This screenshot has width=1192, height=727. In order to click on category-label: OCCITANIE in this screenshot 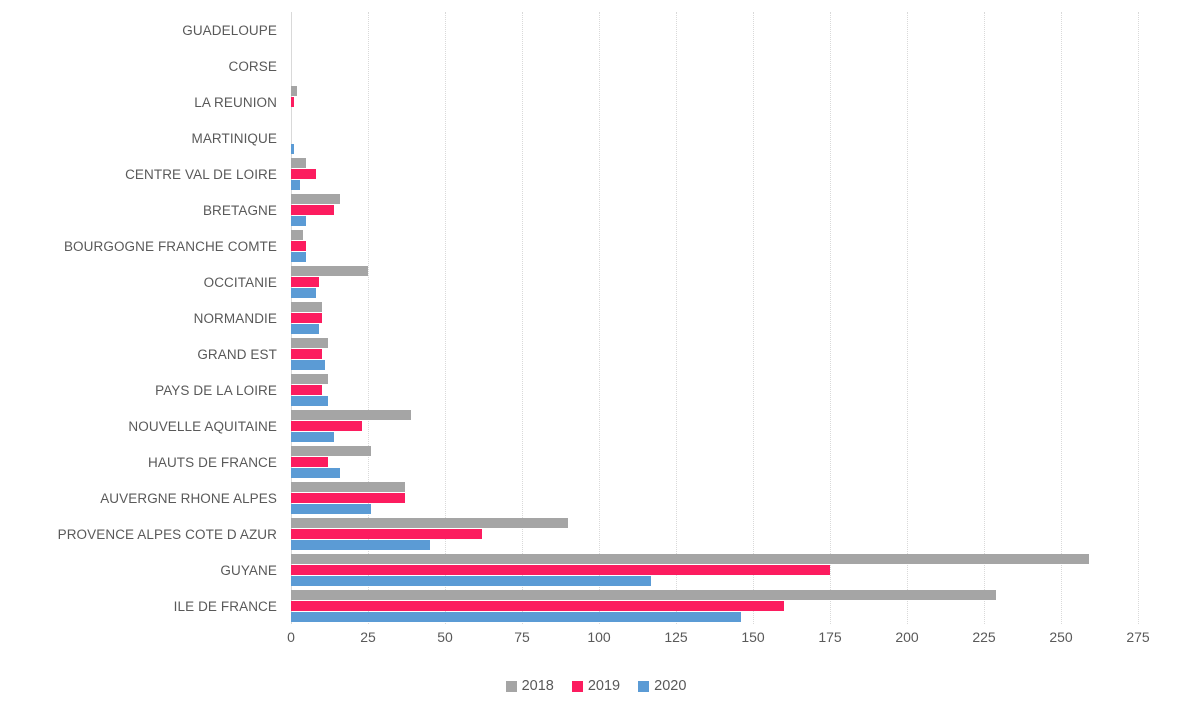, I will do `click(240, 282)`.